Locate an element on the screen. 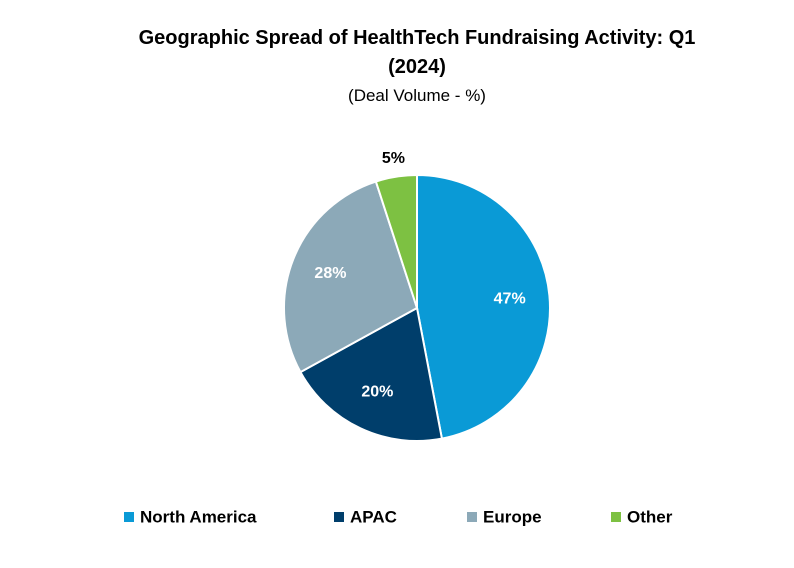 The width and height of the screenshot is (794, 568). legend-label: Other is located at coordinates (650, 516).